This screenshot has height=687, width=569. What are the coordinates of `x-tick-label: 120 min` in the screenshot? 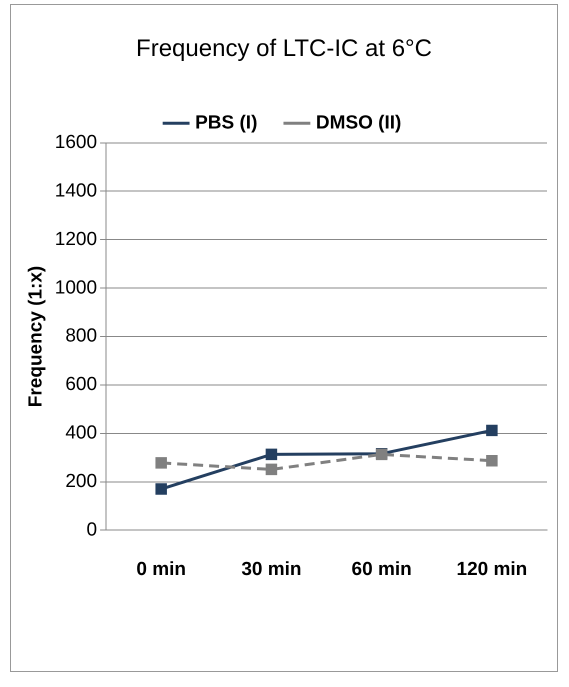 It's located at (492, 569).